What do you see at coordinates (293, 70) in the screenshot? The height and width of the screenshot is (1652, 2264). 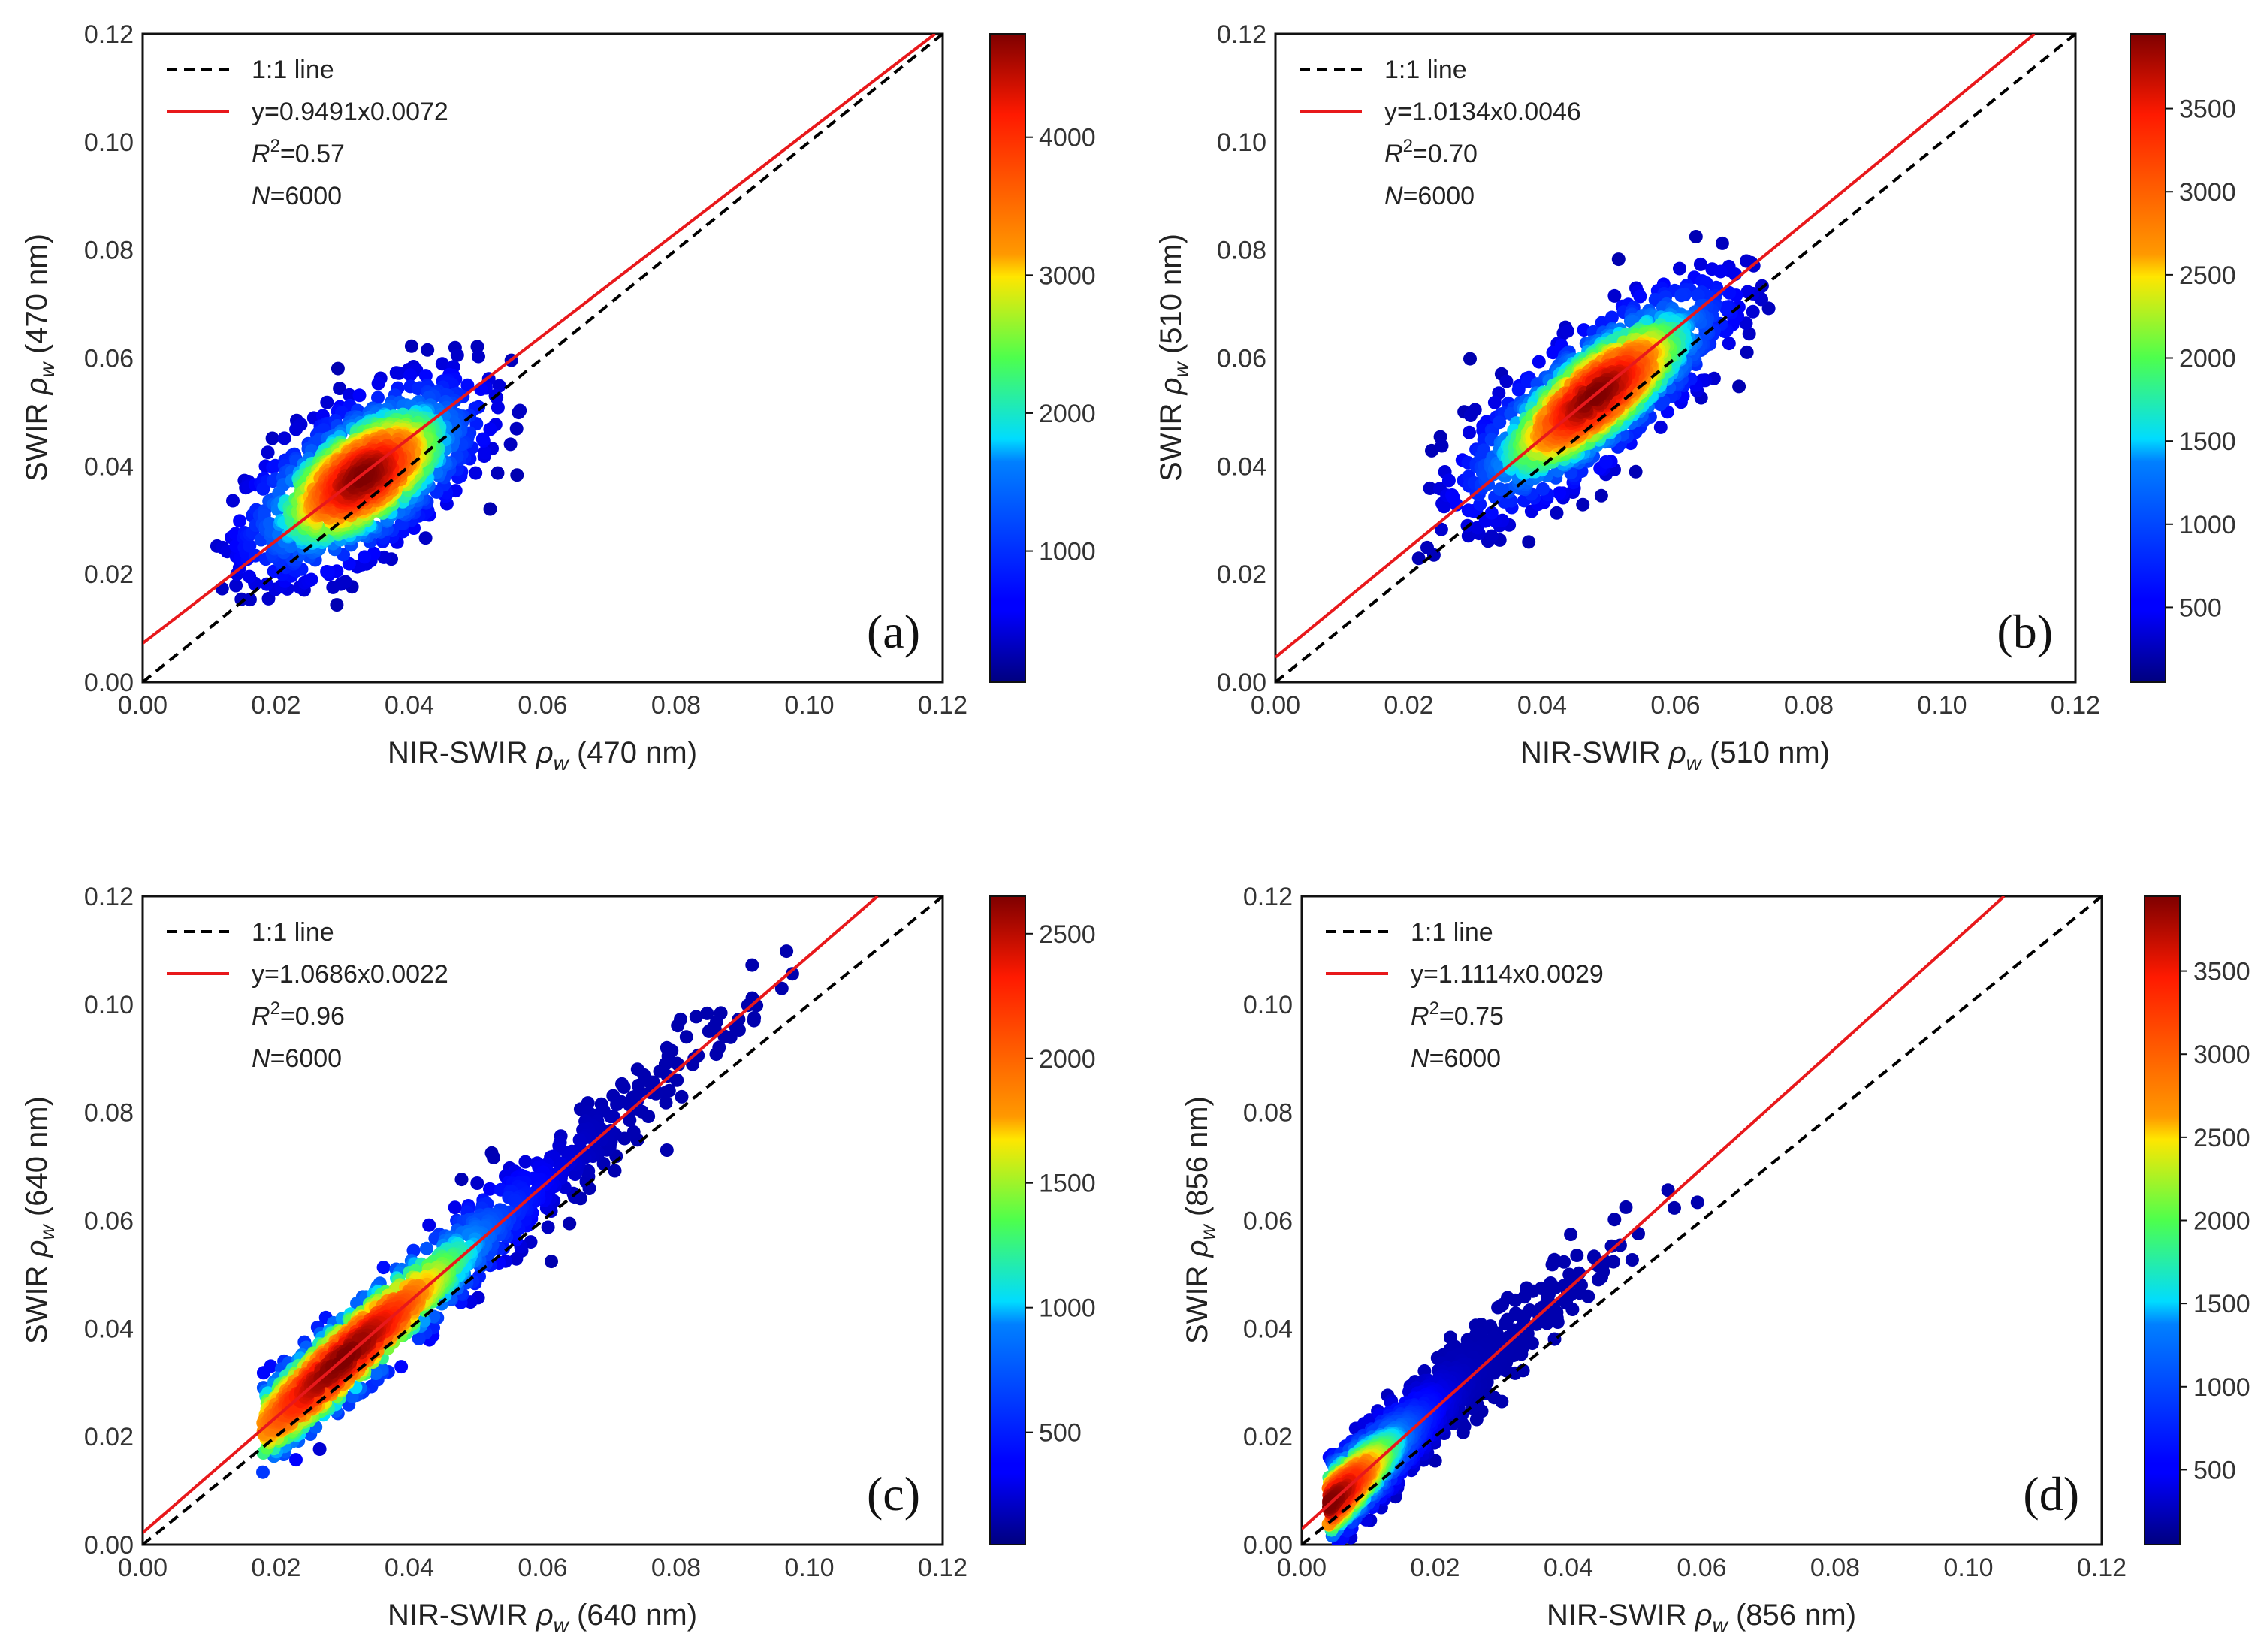 I see `legend-one-to-one: 1:1 line` at bounding box center [293, 70].